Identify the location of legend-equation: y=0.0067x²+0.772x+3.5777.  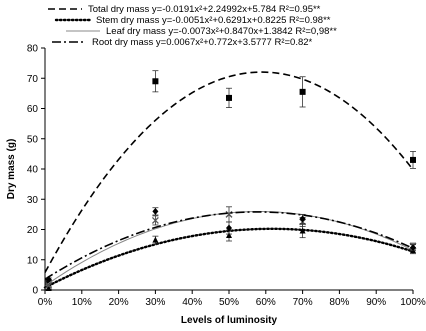
(215, 42).